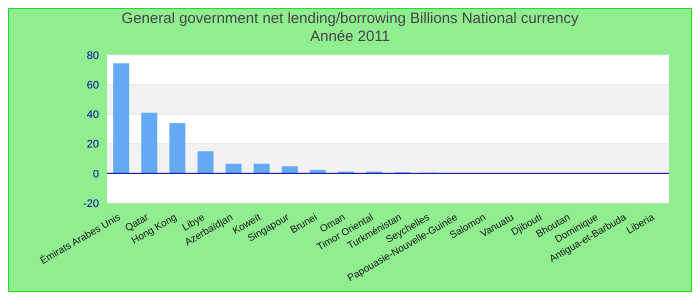  What do you see at coordinates (350, 18) in the screenshot?
I see `chart-title: General government net lending/borrowing Billions National currency` at bounding box center [350, 18].